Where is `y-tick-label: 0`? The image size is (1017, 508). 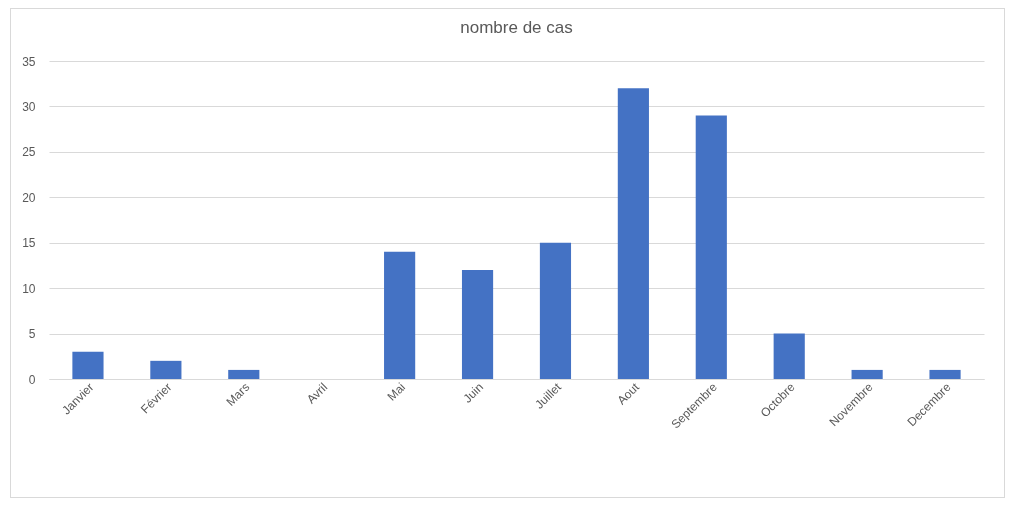 y-tick-label: 0 is located at coordinates (32, 379).